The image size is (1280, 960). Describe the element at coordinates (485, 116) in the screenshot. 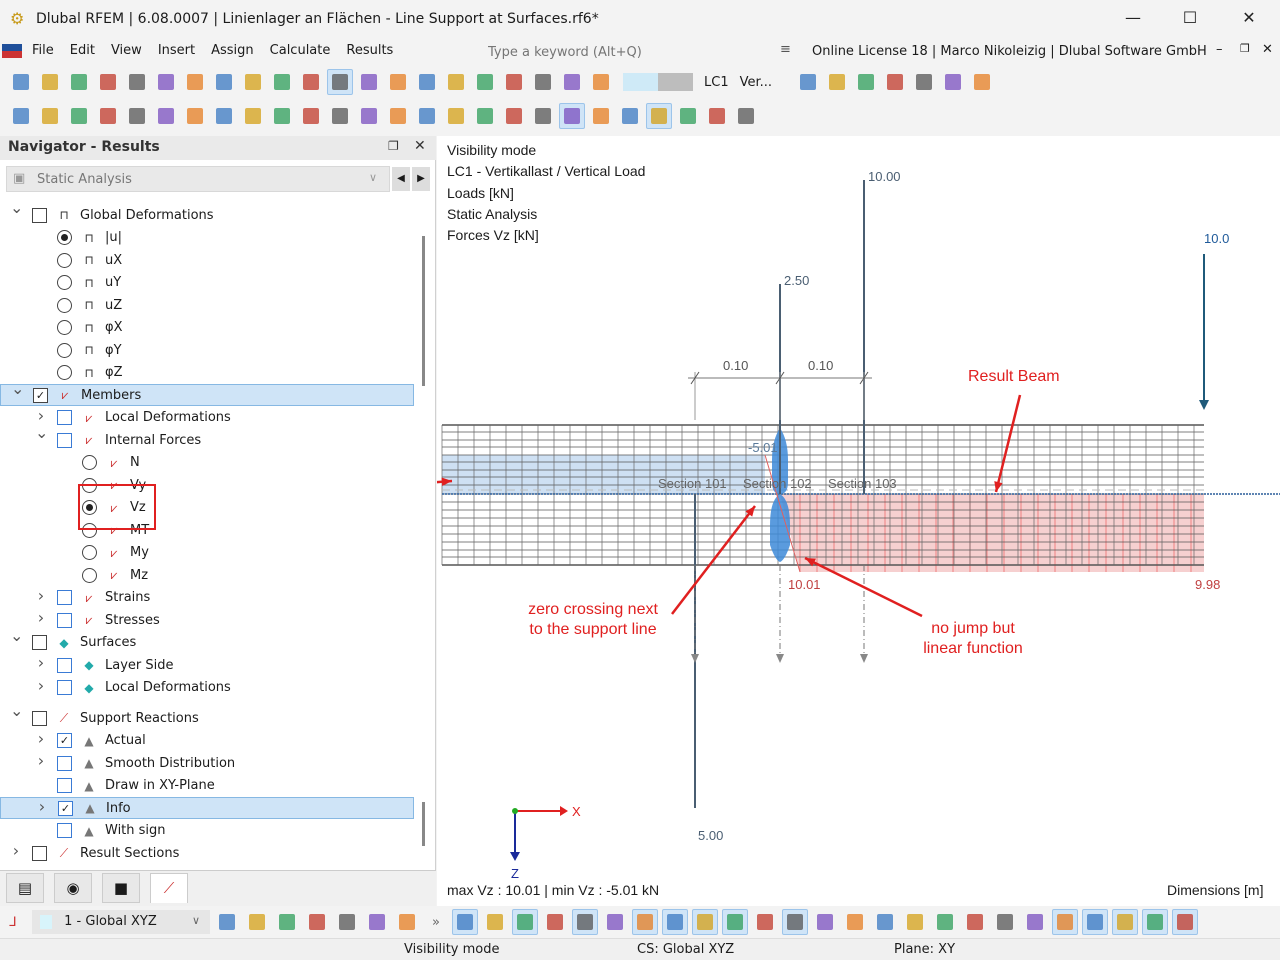

I see `guide-icon` at that location.